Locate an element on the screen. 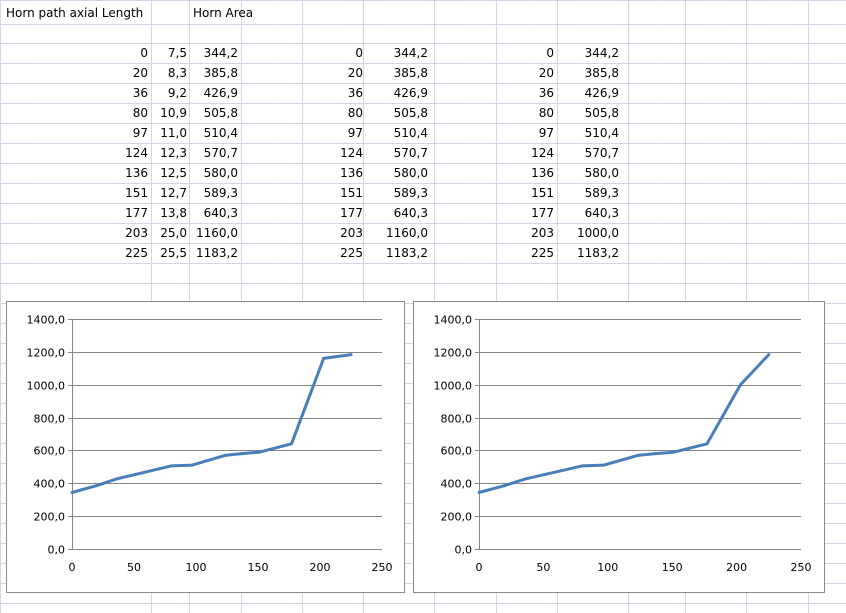 Image resolution: width=846 pixels, height=613 pixels. table3-cell-length: 136 is located at coordinates (542, 173).